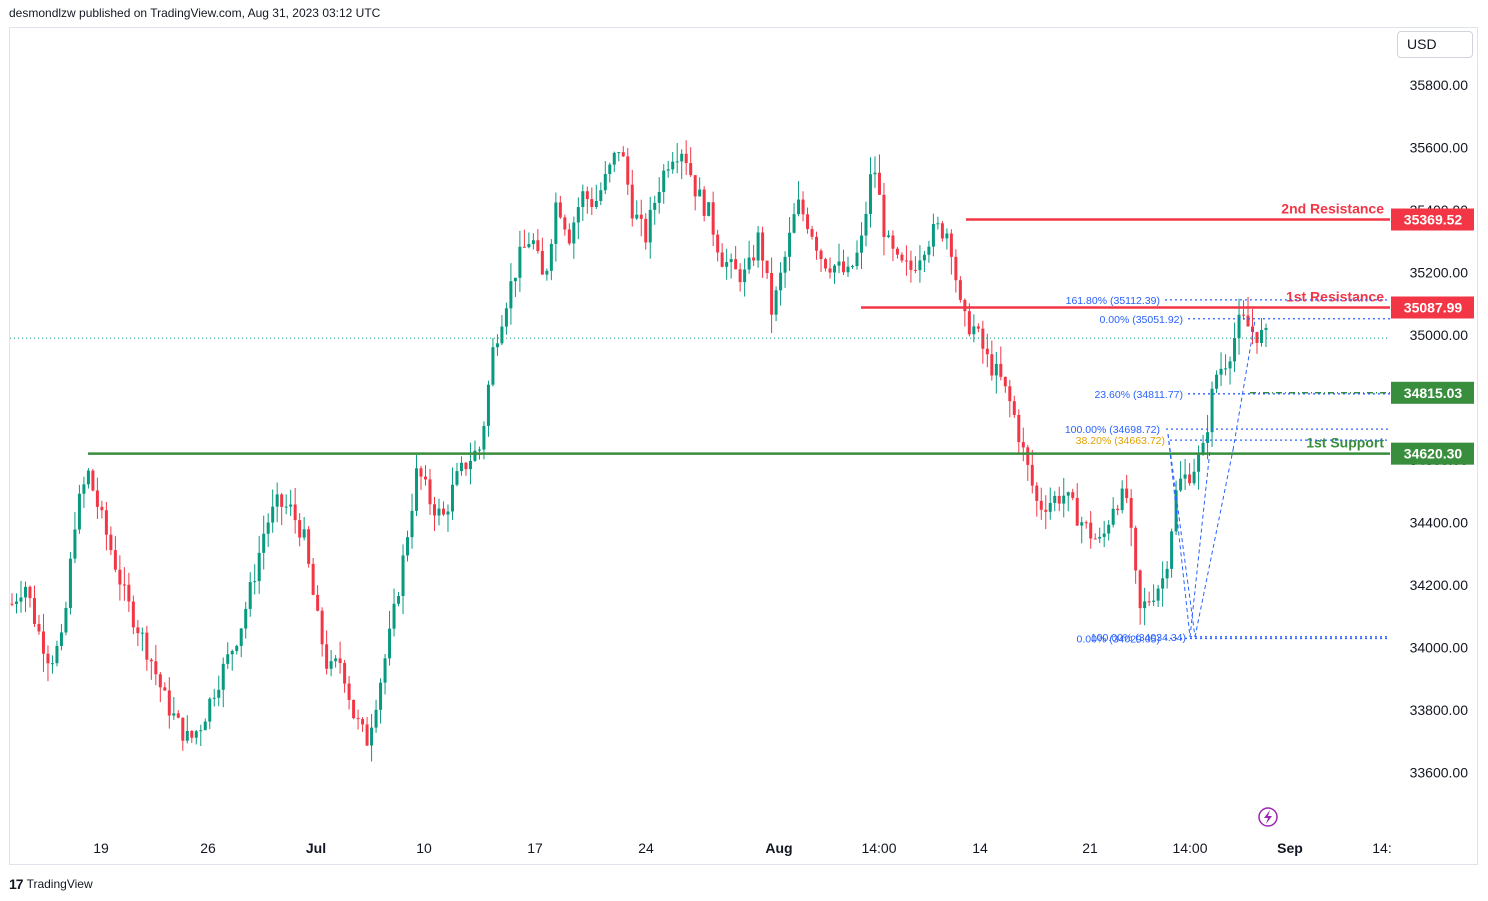 The image size is (1488, 901). Describe the element at coordinates (742, 848) in the screenshot. I see `time-axis: 19 26 Jul 10 17 24 Aug 14:00 14 21 14:00 Sep 14:` at that location.